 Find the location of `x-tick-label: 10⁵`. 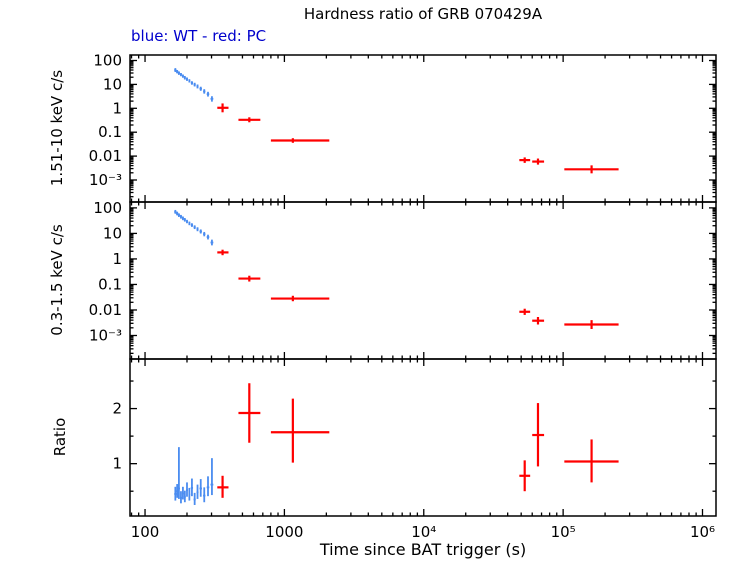

x-tick-label: 10⁵ is located at coordinates (563, 532).